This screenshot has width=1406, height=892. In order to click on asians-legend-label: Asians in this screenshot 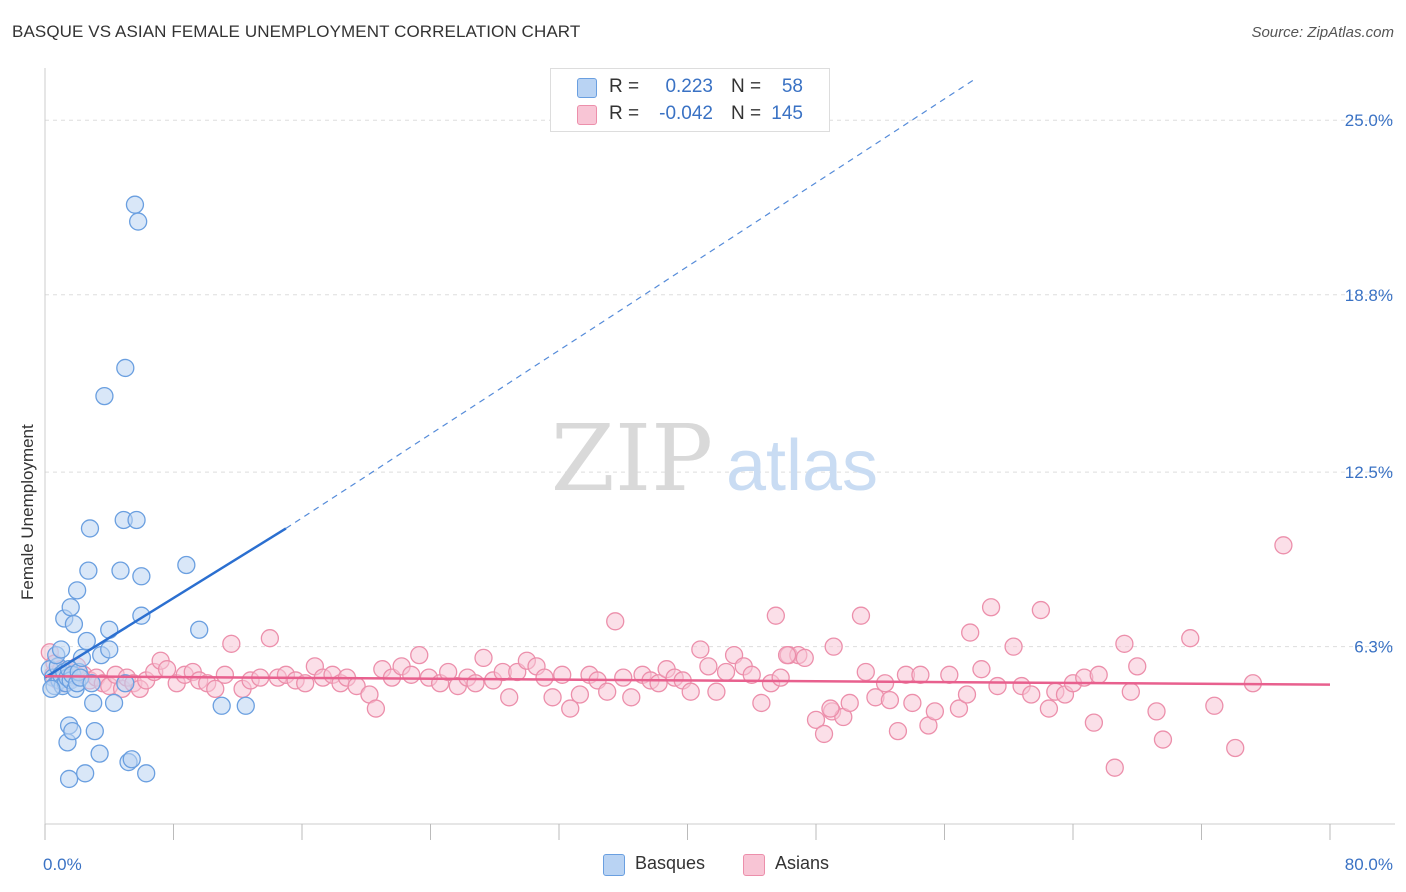, I will do `click(802, 863)`.